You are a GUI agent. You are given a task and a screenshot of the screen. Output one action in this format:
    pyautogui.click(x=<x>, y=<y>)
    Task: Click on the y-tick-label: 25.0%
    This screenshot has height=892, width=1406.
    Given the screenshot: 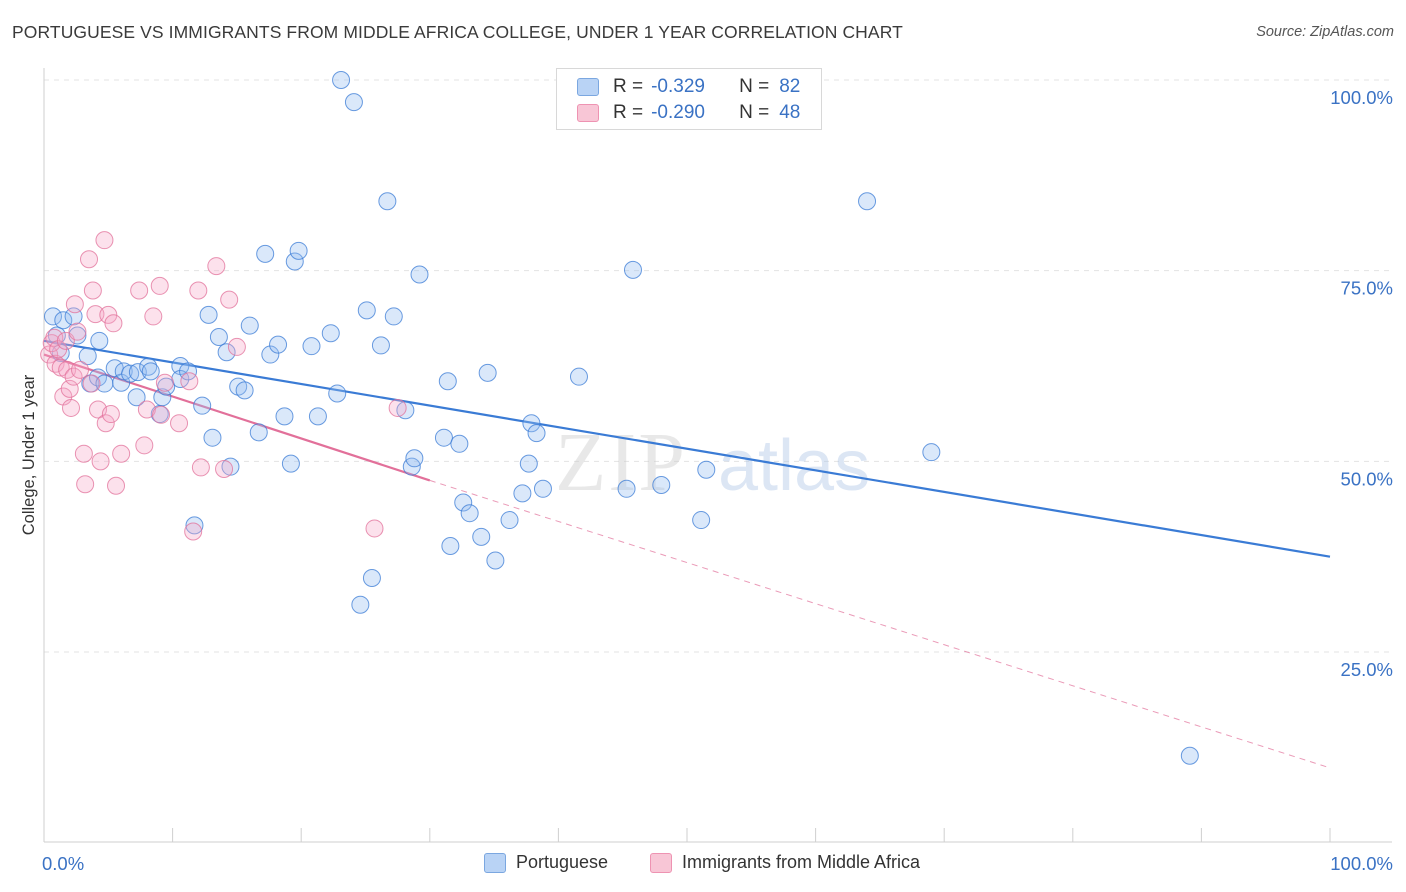 What is the action you would take?
    pyautogui.click(x=1367, y=669)
    